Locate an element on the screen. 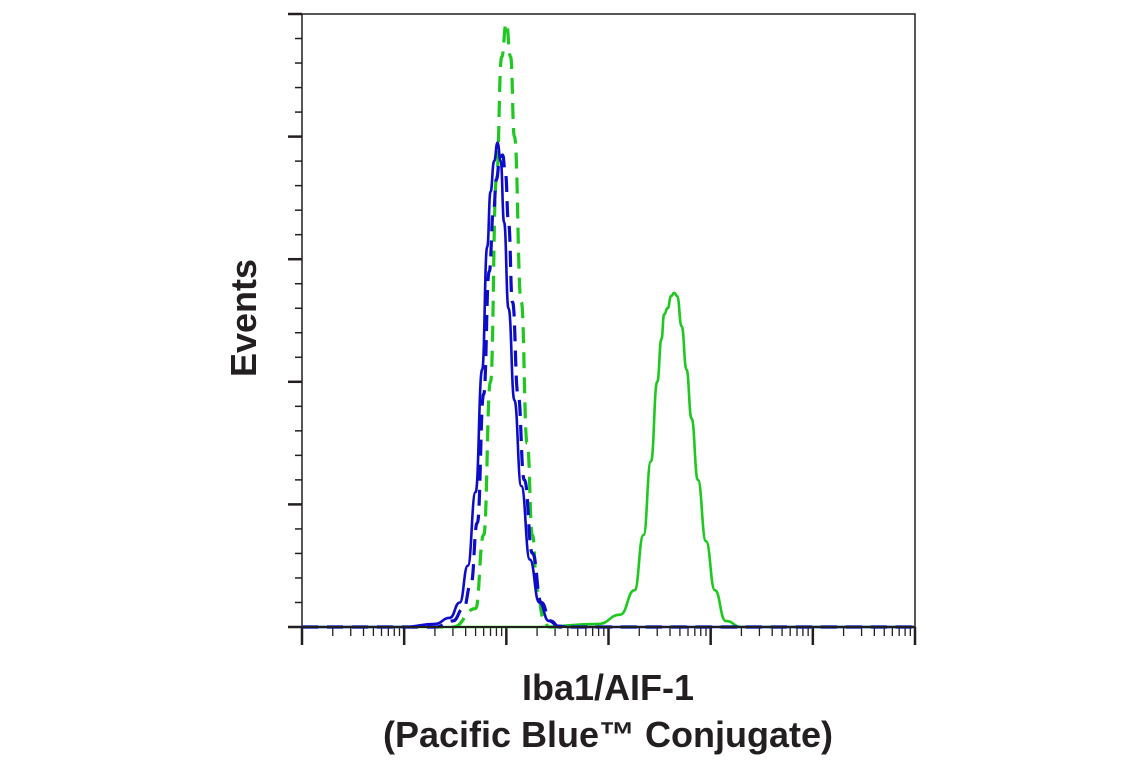 The width and height of the screenshot is (1141, 768). x-axis-ticks is located at coordinates (608, 636).